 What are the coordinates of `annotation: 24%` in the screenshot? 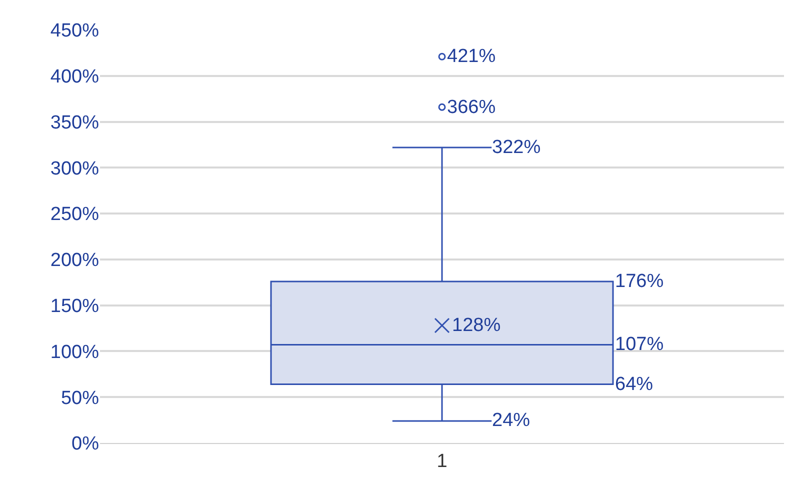 It's located at (511, 420).